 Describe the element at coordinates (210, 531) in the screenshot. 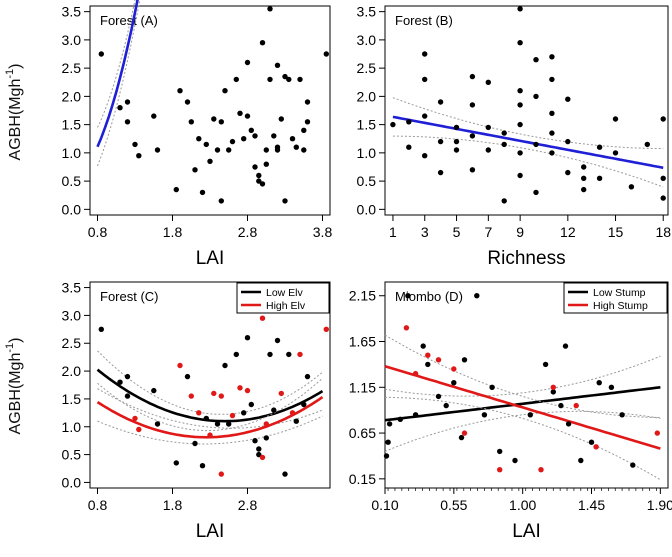

I see `x-axis-label: LAI` at that location.